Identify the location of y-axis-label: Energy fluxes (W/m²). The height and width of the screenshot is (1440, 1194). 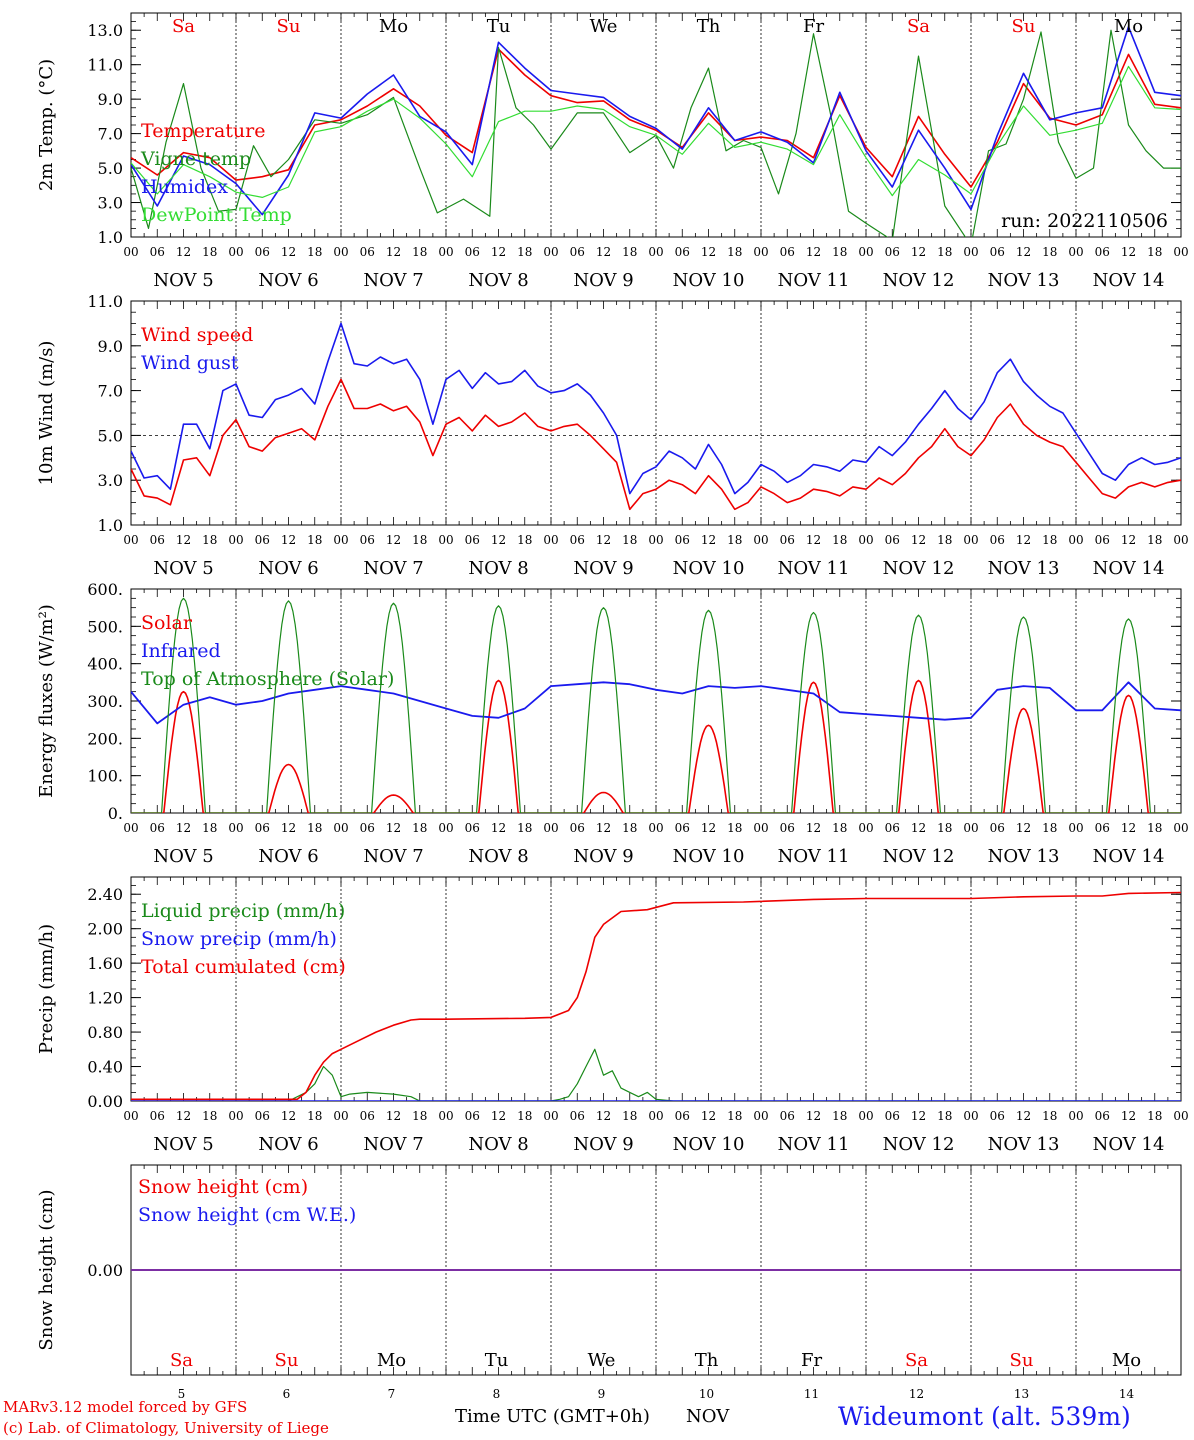
(46, 701).